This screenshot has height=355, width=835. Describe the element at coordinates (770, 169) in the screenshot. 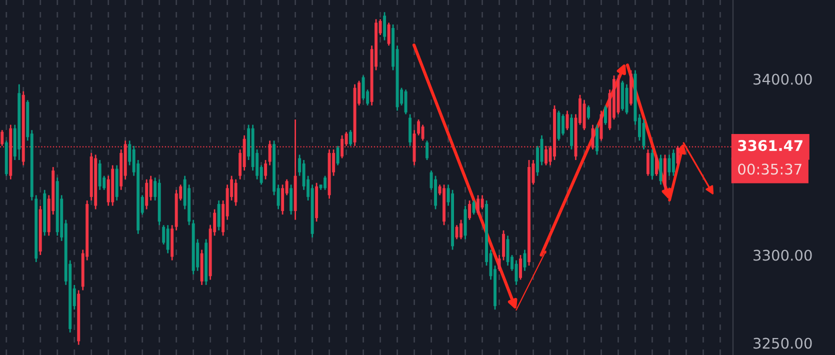

I see `text: 00:35:37` at that location.